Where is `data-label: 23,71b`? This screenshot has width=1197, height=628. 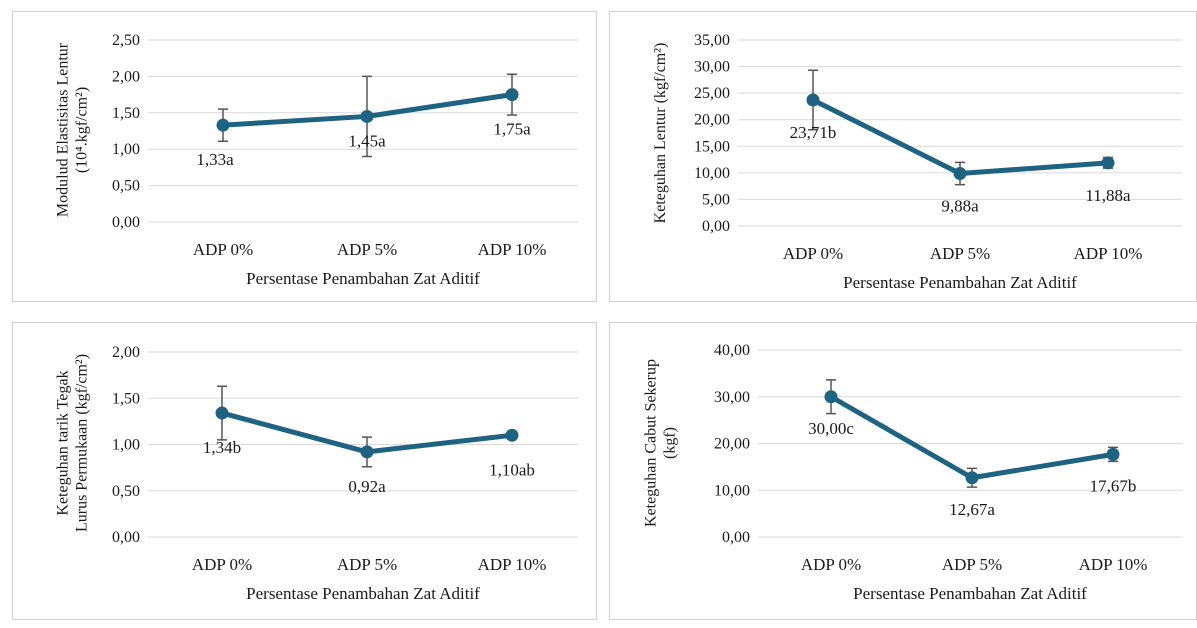
data-label: 23,71b is located at coordinates (813, 132).